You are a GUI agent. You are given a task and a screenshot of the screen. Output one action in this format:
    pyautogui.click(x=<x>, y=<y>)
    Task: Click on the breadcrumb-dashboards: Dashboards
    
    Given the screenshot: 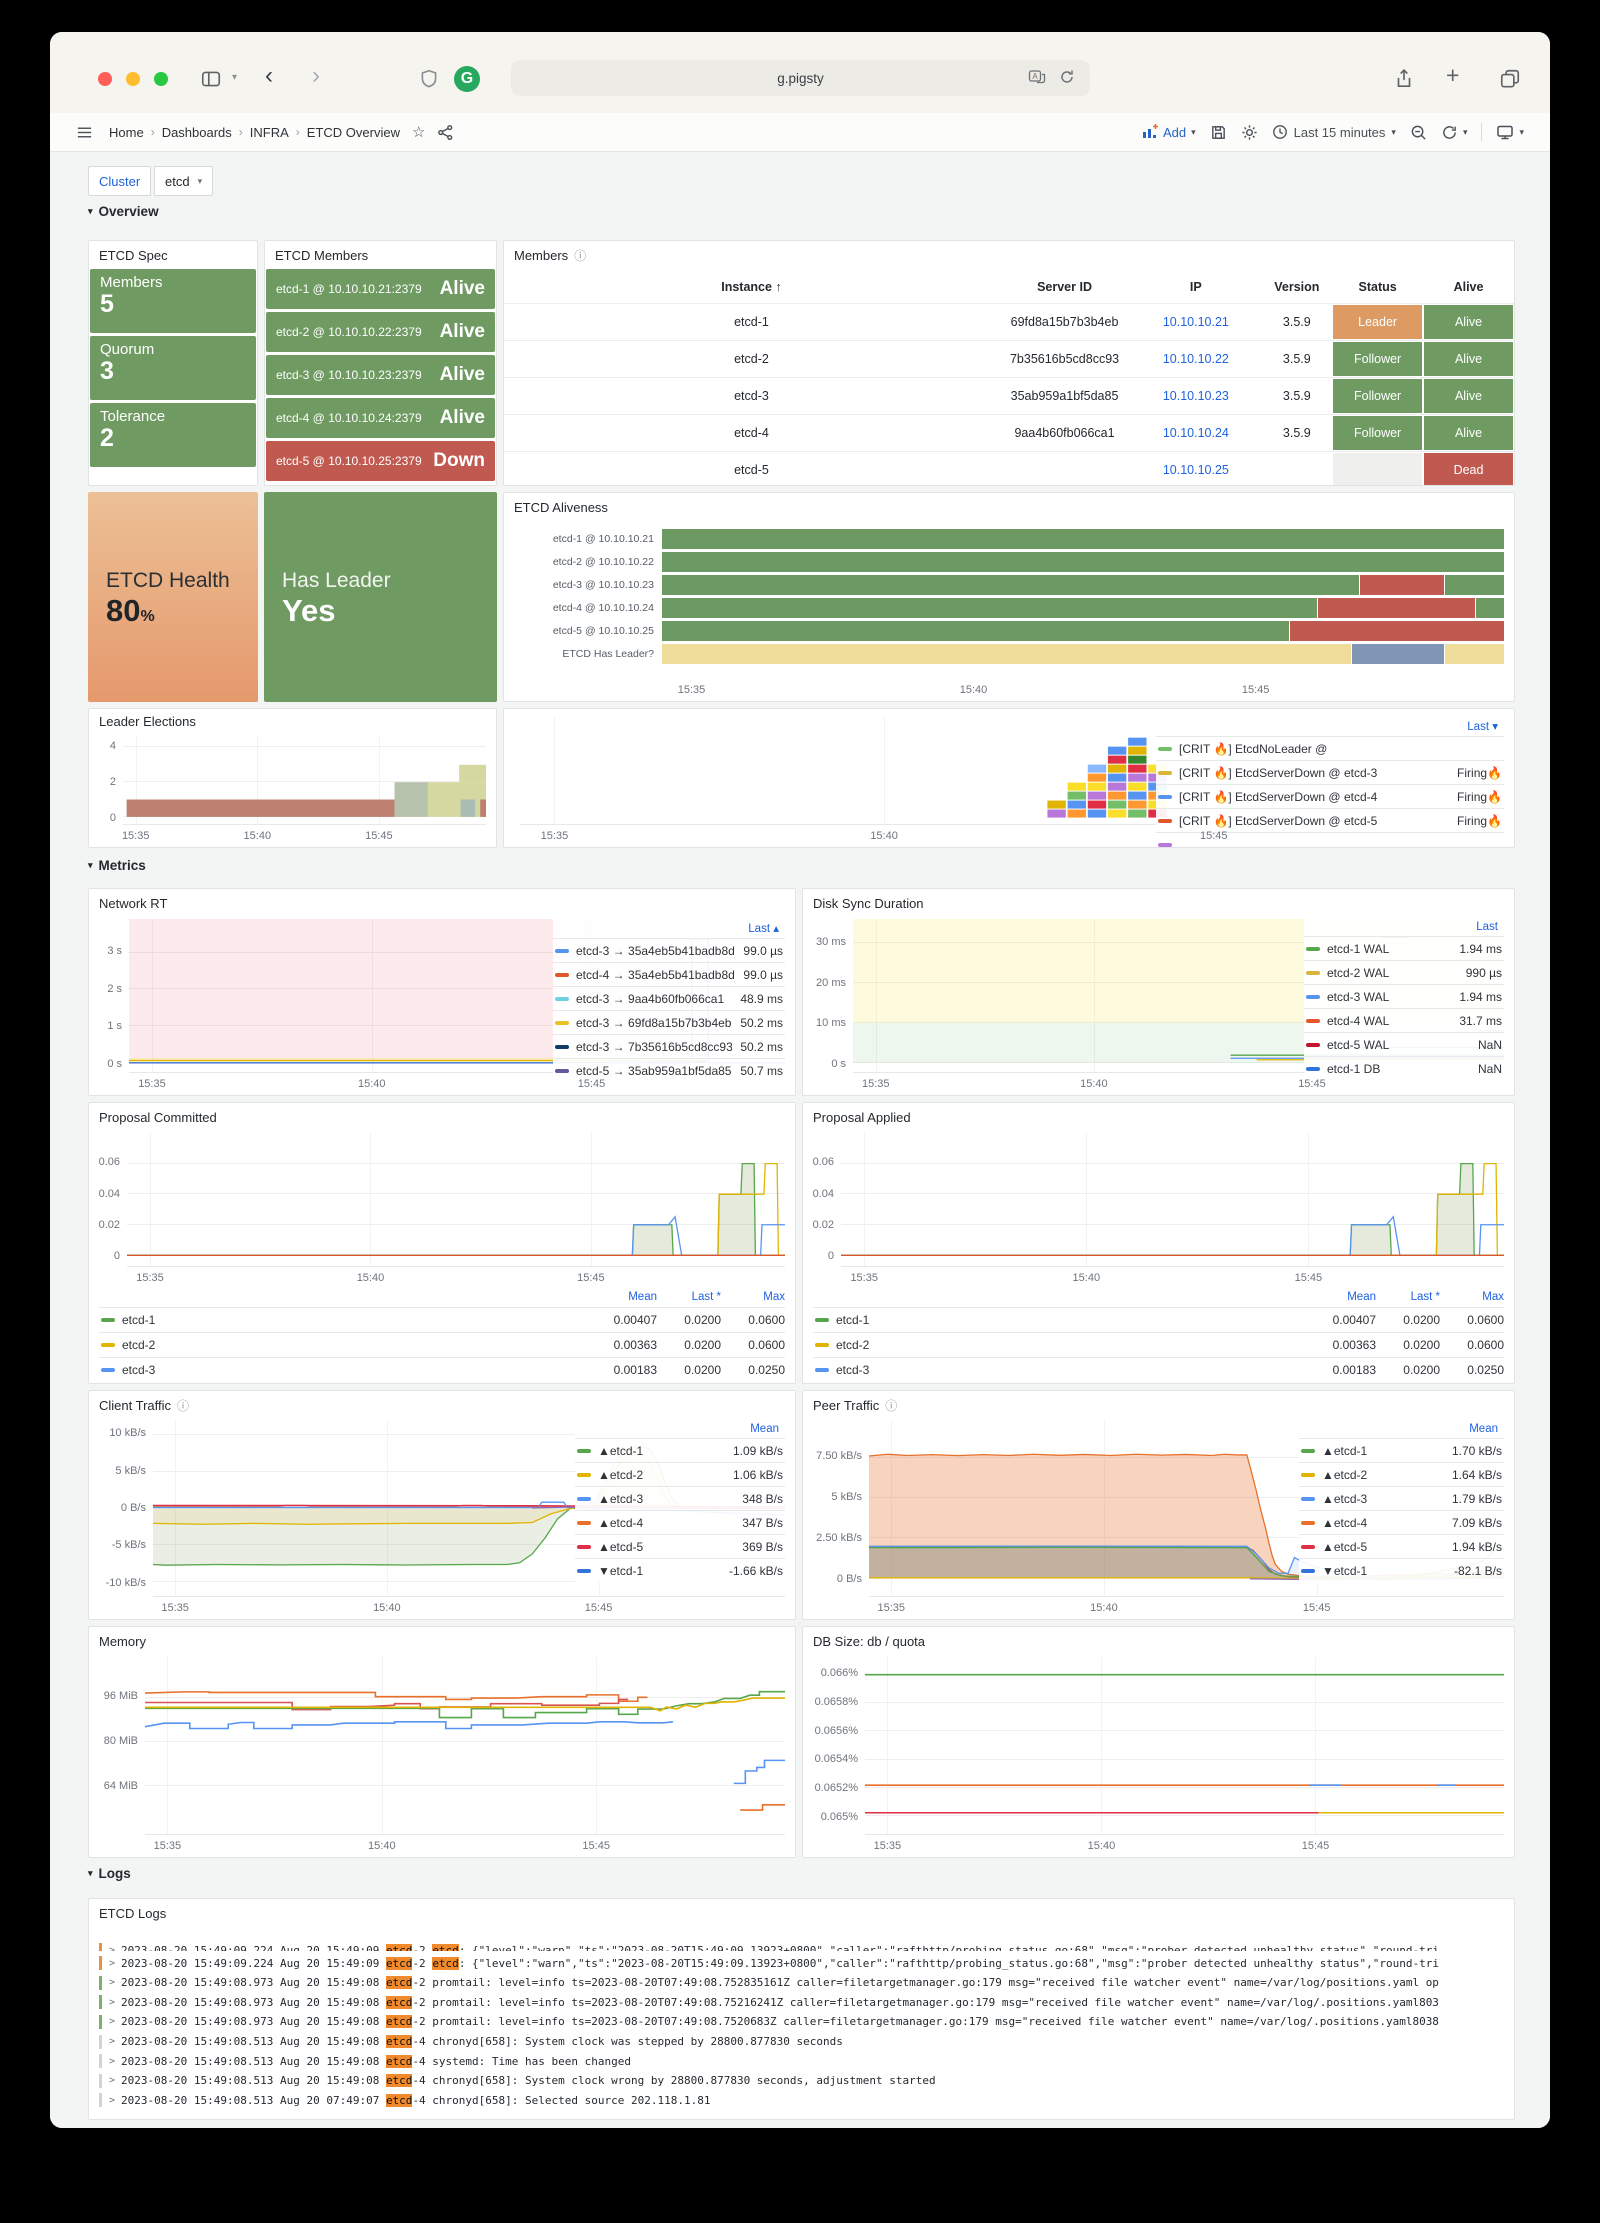 What is the action you would take?
    pyautogui.click(x=196, y=132)
    